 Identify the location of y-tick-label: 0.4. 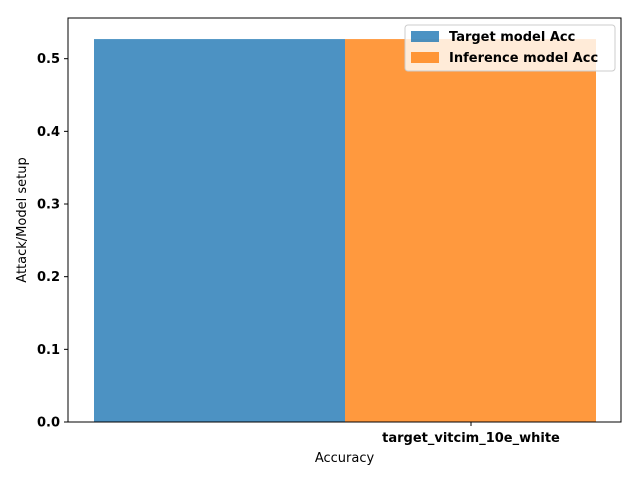
(48, 132).